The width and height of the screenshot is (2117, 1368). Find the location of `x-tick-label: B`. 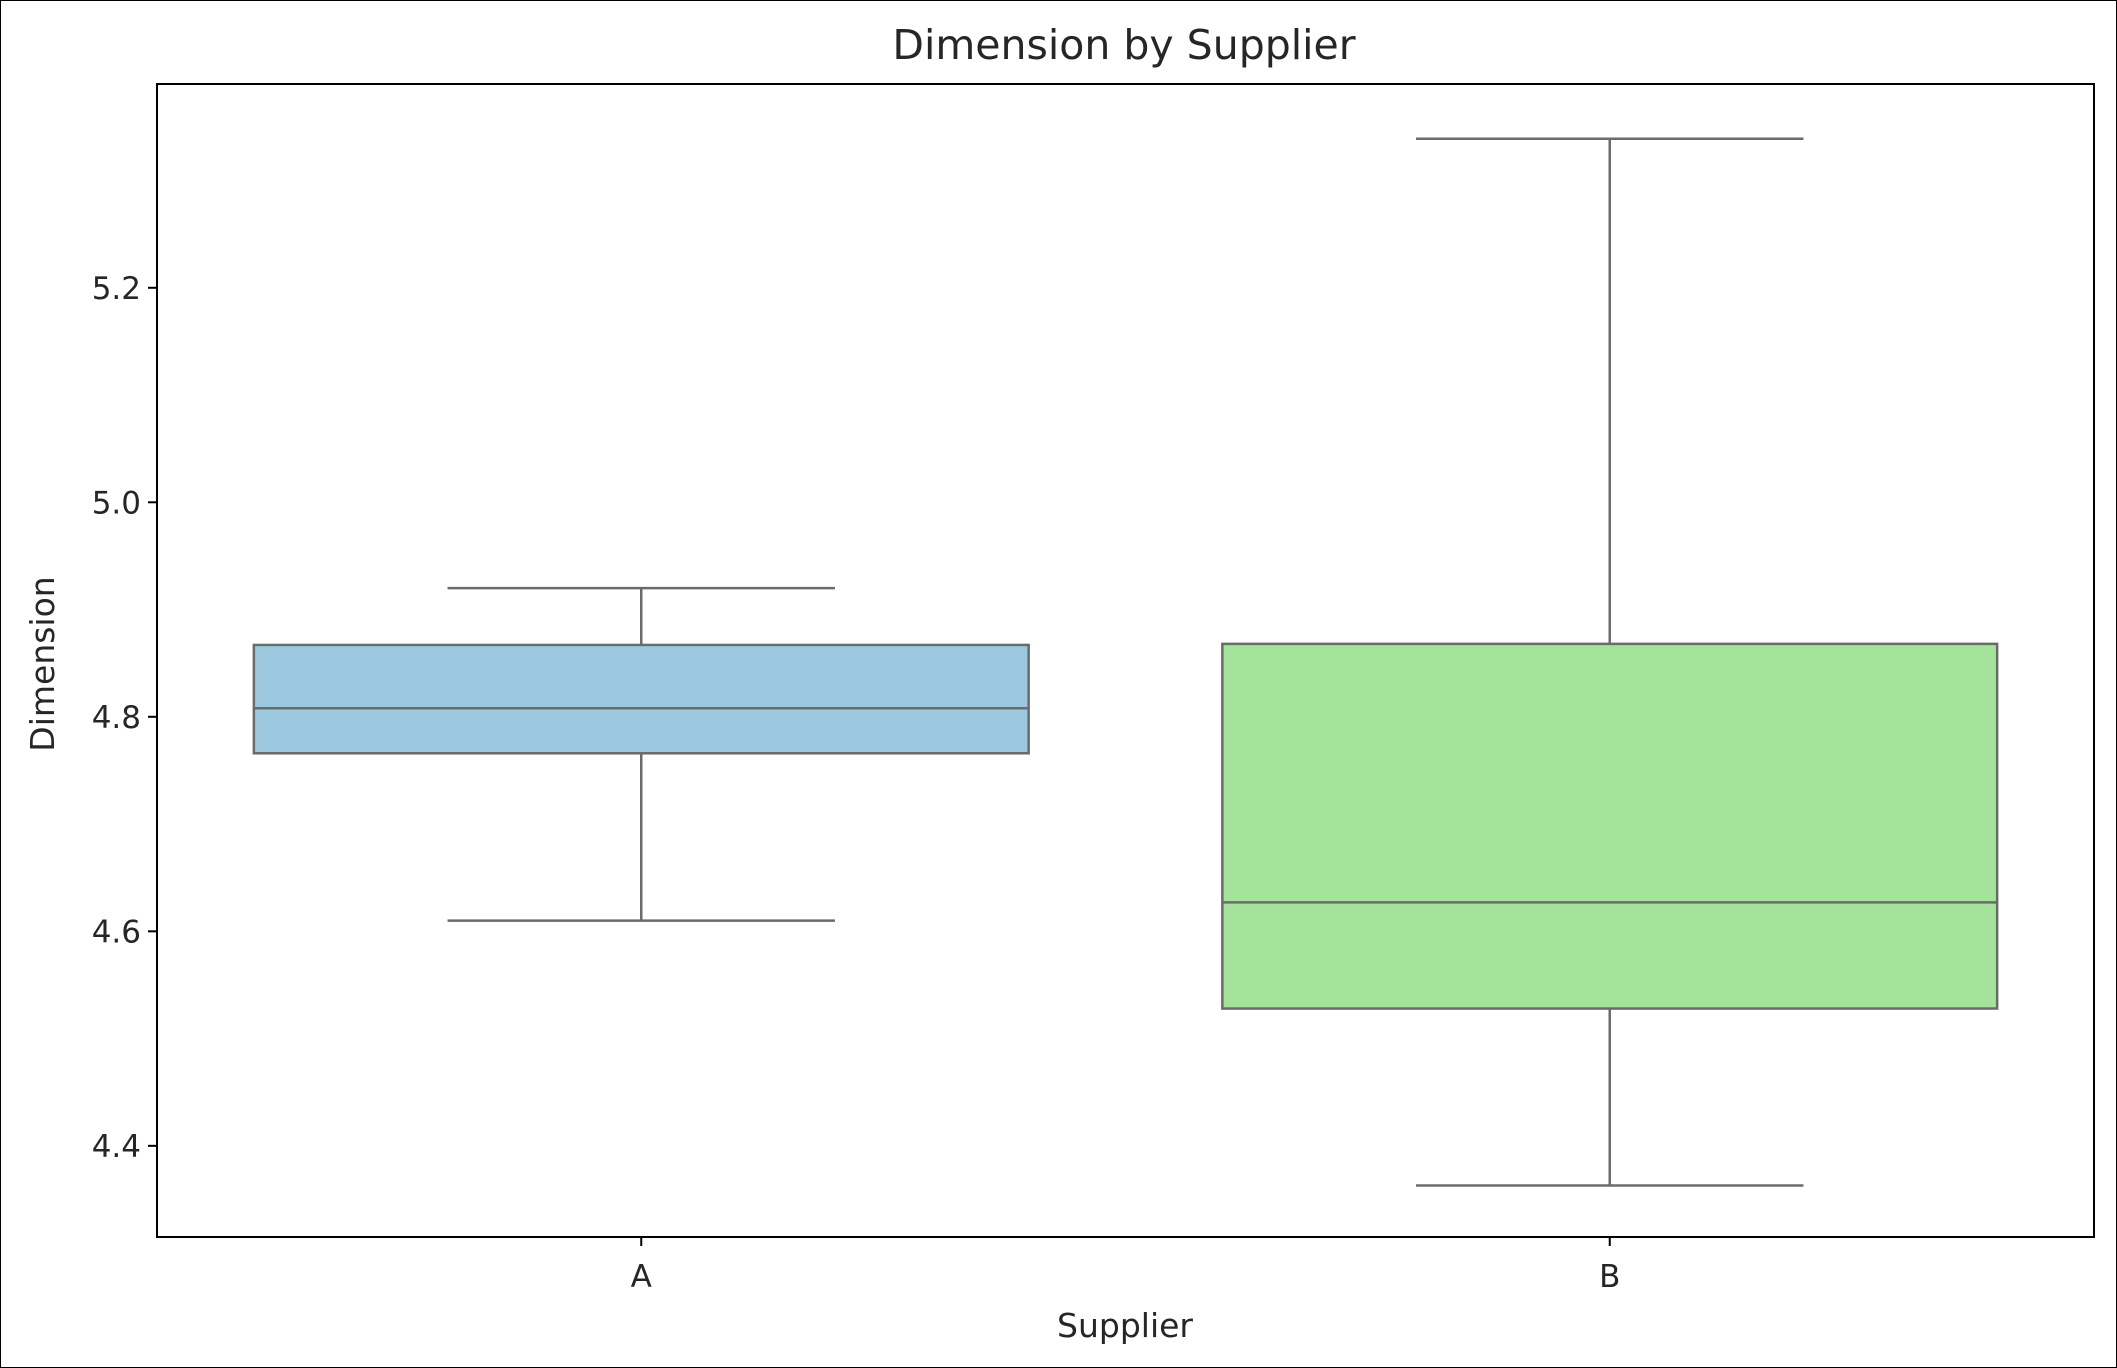

x-tick-label: B is located at coordinates (1609, 1277).